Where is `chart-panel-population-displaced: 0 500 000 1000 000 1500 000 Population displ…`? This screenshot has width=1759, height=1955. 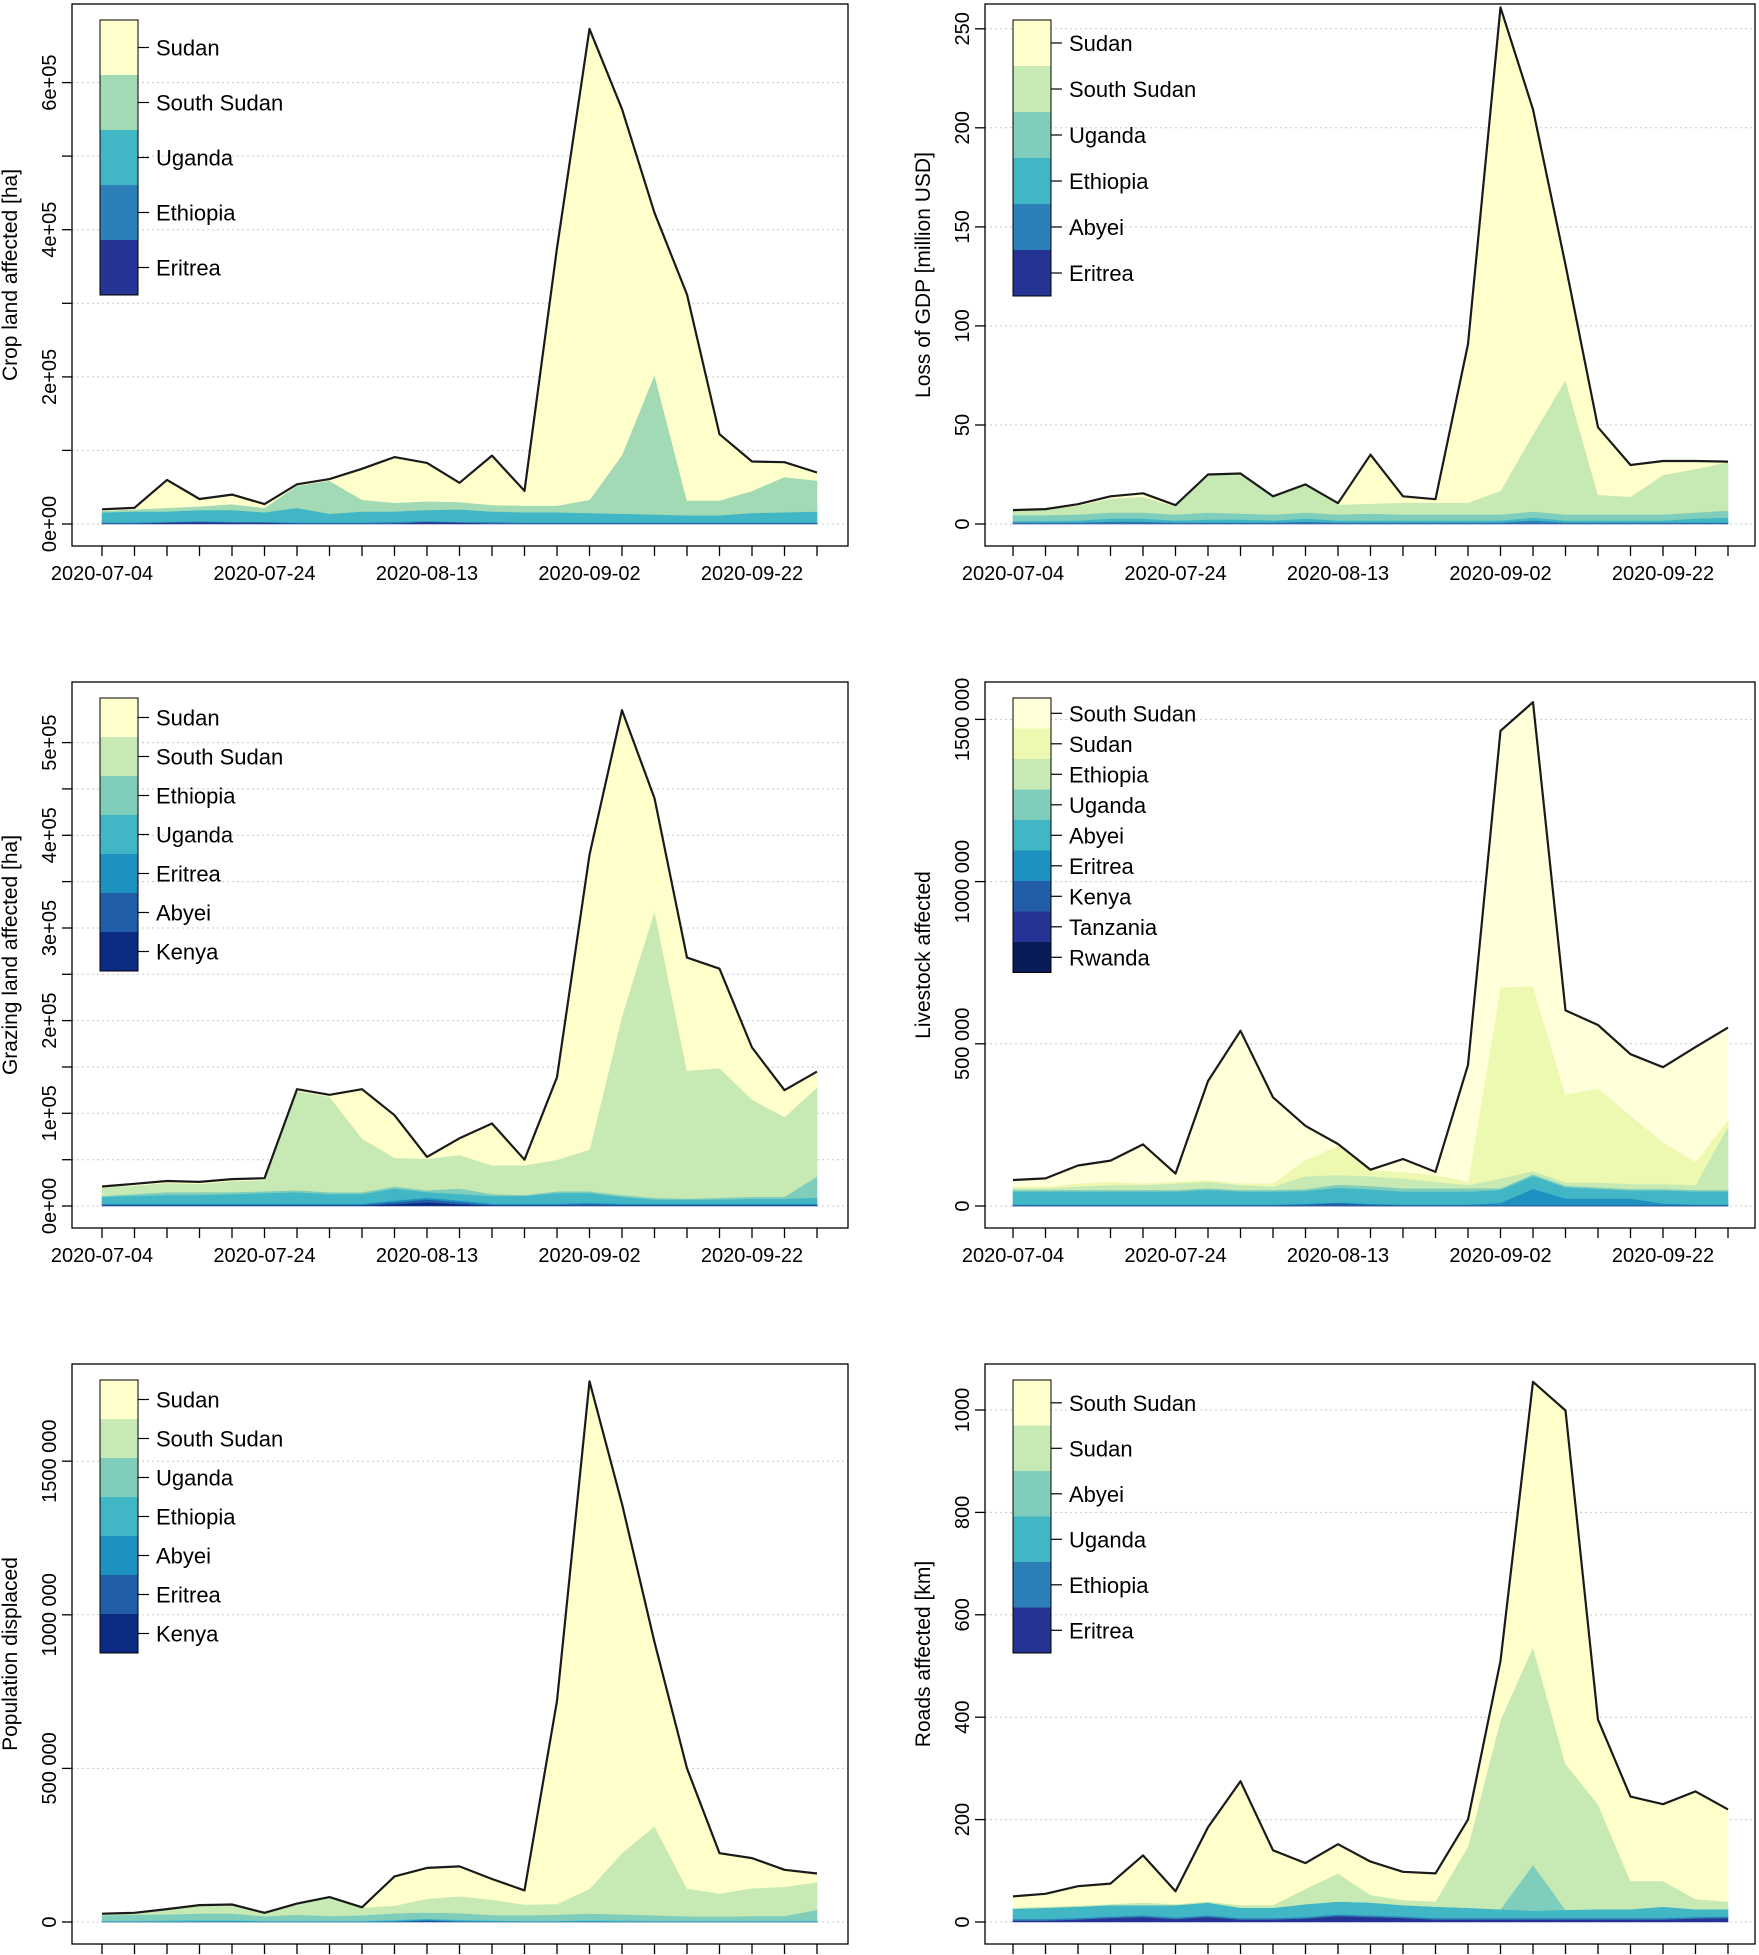
chart-panel-population-displaced: 0 500 000 1000 000 1500 000 Population displ… is located at coordinates (424, 1658).